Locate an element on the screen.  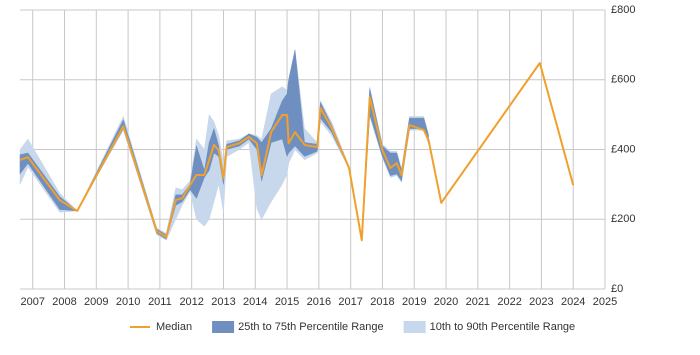
x-tick-label: 2017 is located at coordinates (350, 302).